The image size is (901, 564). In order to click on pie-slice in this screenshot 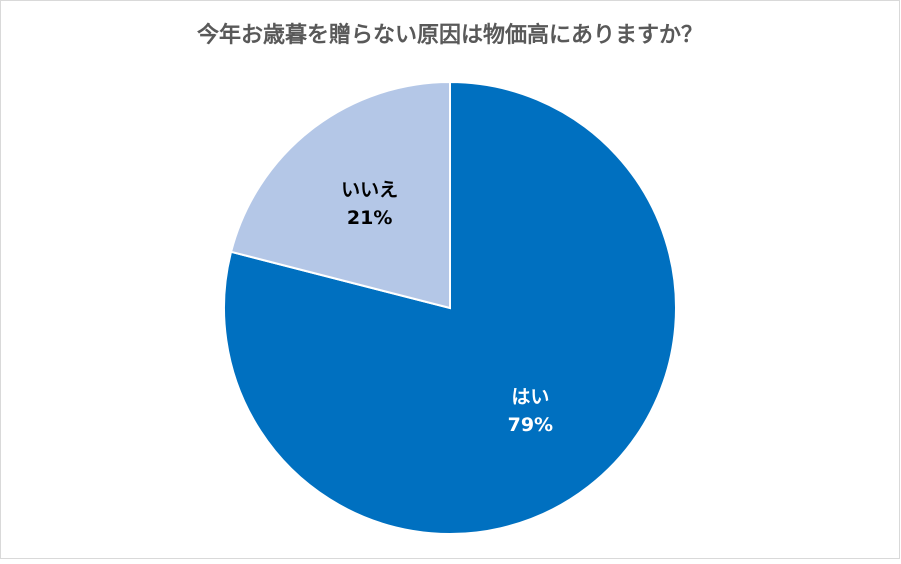, I will do `click(340, 195)`.